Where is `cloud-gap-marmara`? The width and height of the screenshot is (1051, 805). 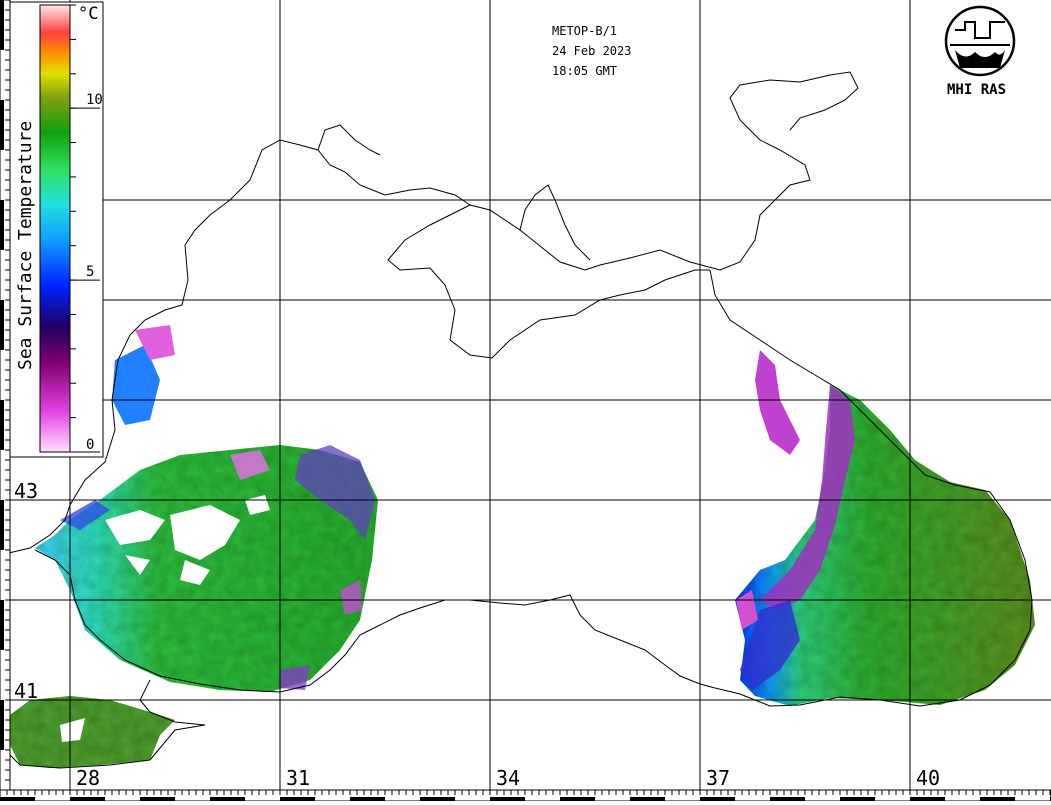 cloud-gap-marmara is located at coordinates (72, 730).